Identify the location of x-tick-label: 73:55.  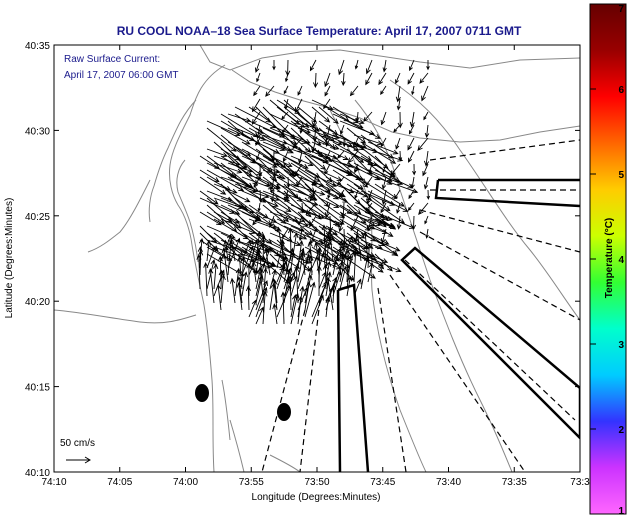
(251, 482).